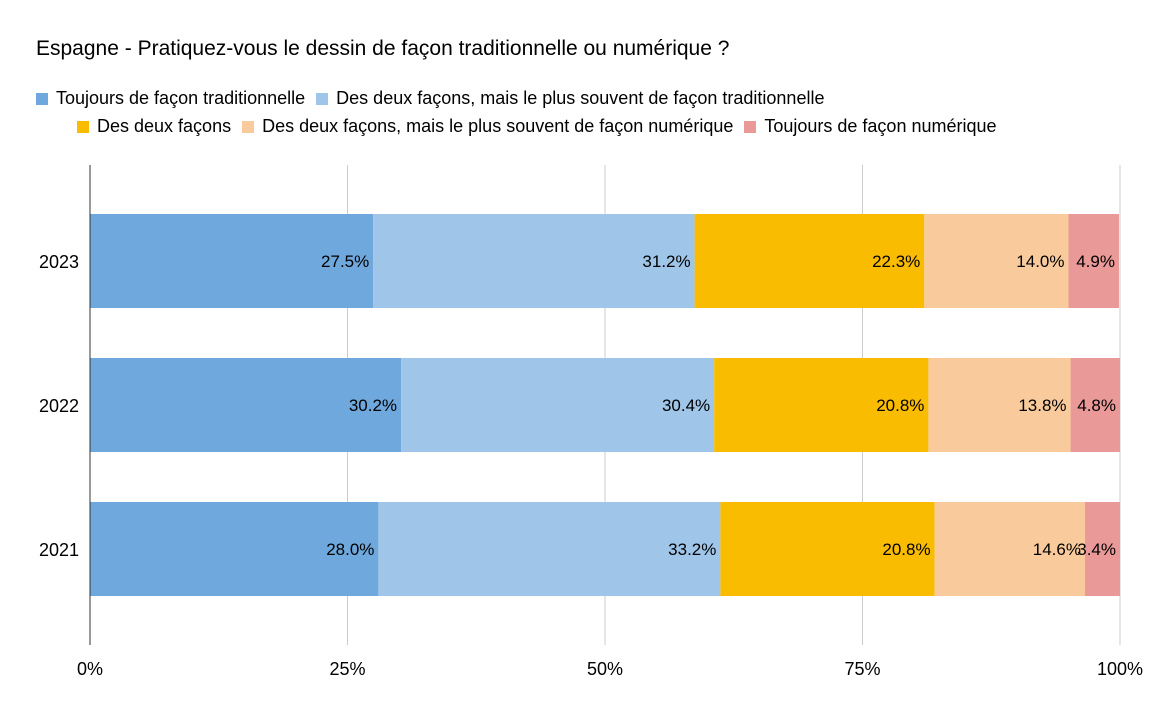  What do you see at coordinates (1120, 669) in the screenshot?
I see `x-tick-label: 100%` at bounding box center [1120, 669].